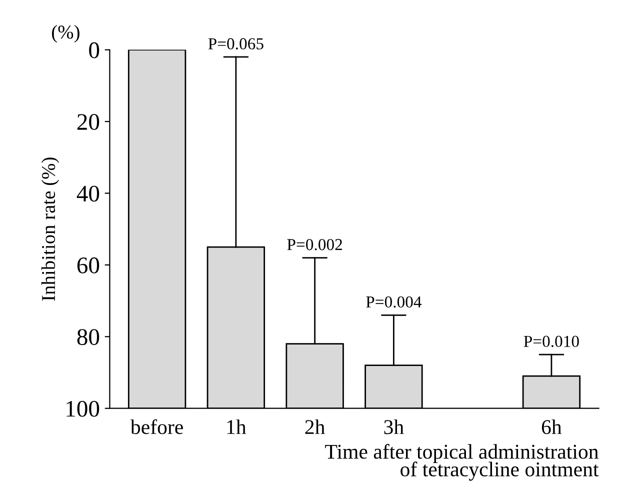 This screenshot has width=627, height=498. Describe the element at coordinates (50, 229) in the screenshot. I see `y-axis-title: Inhibition rate (%)` at that location.